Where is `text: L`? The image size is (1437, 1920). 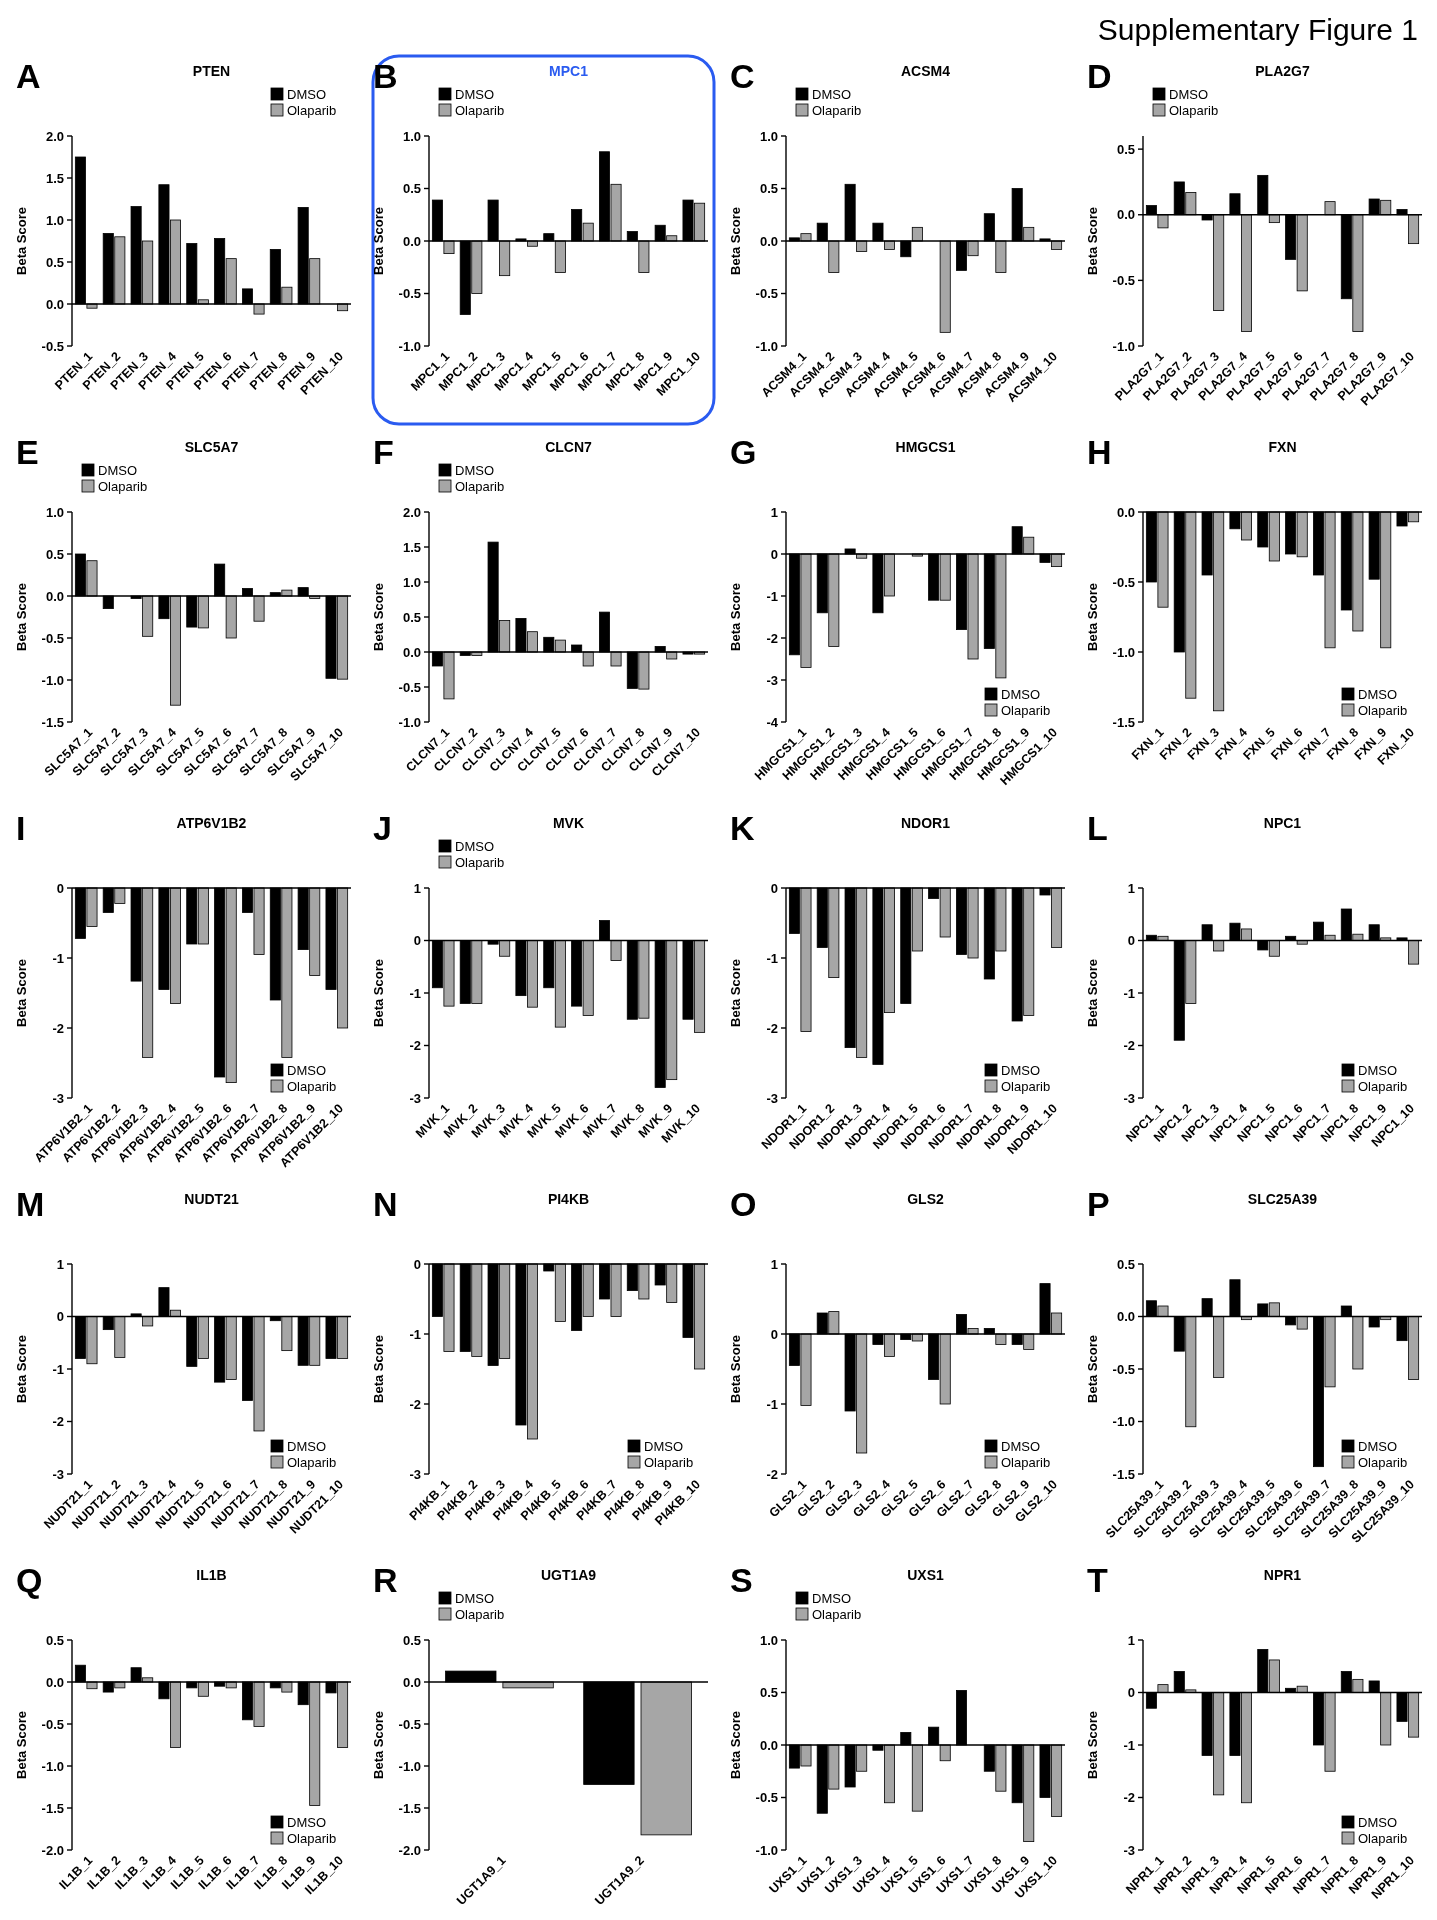
text: L is located at coordinates (1097, 828).